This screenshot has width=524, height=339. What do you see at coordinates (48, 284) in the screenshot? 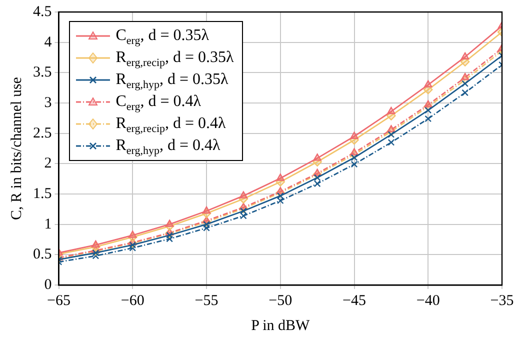
I see `y-tick-label: 0` at bounding box center [48, 284].